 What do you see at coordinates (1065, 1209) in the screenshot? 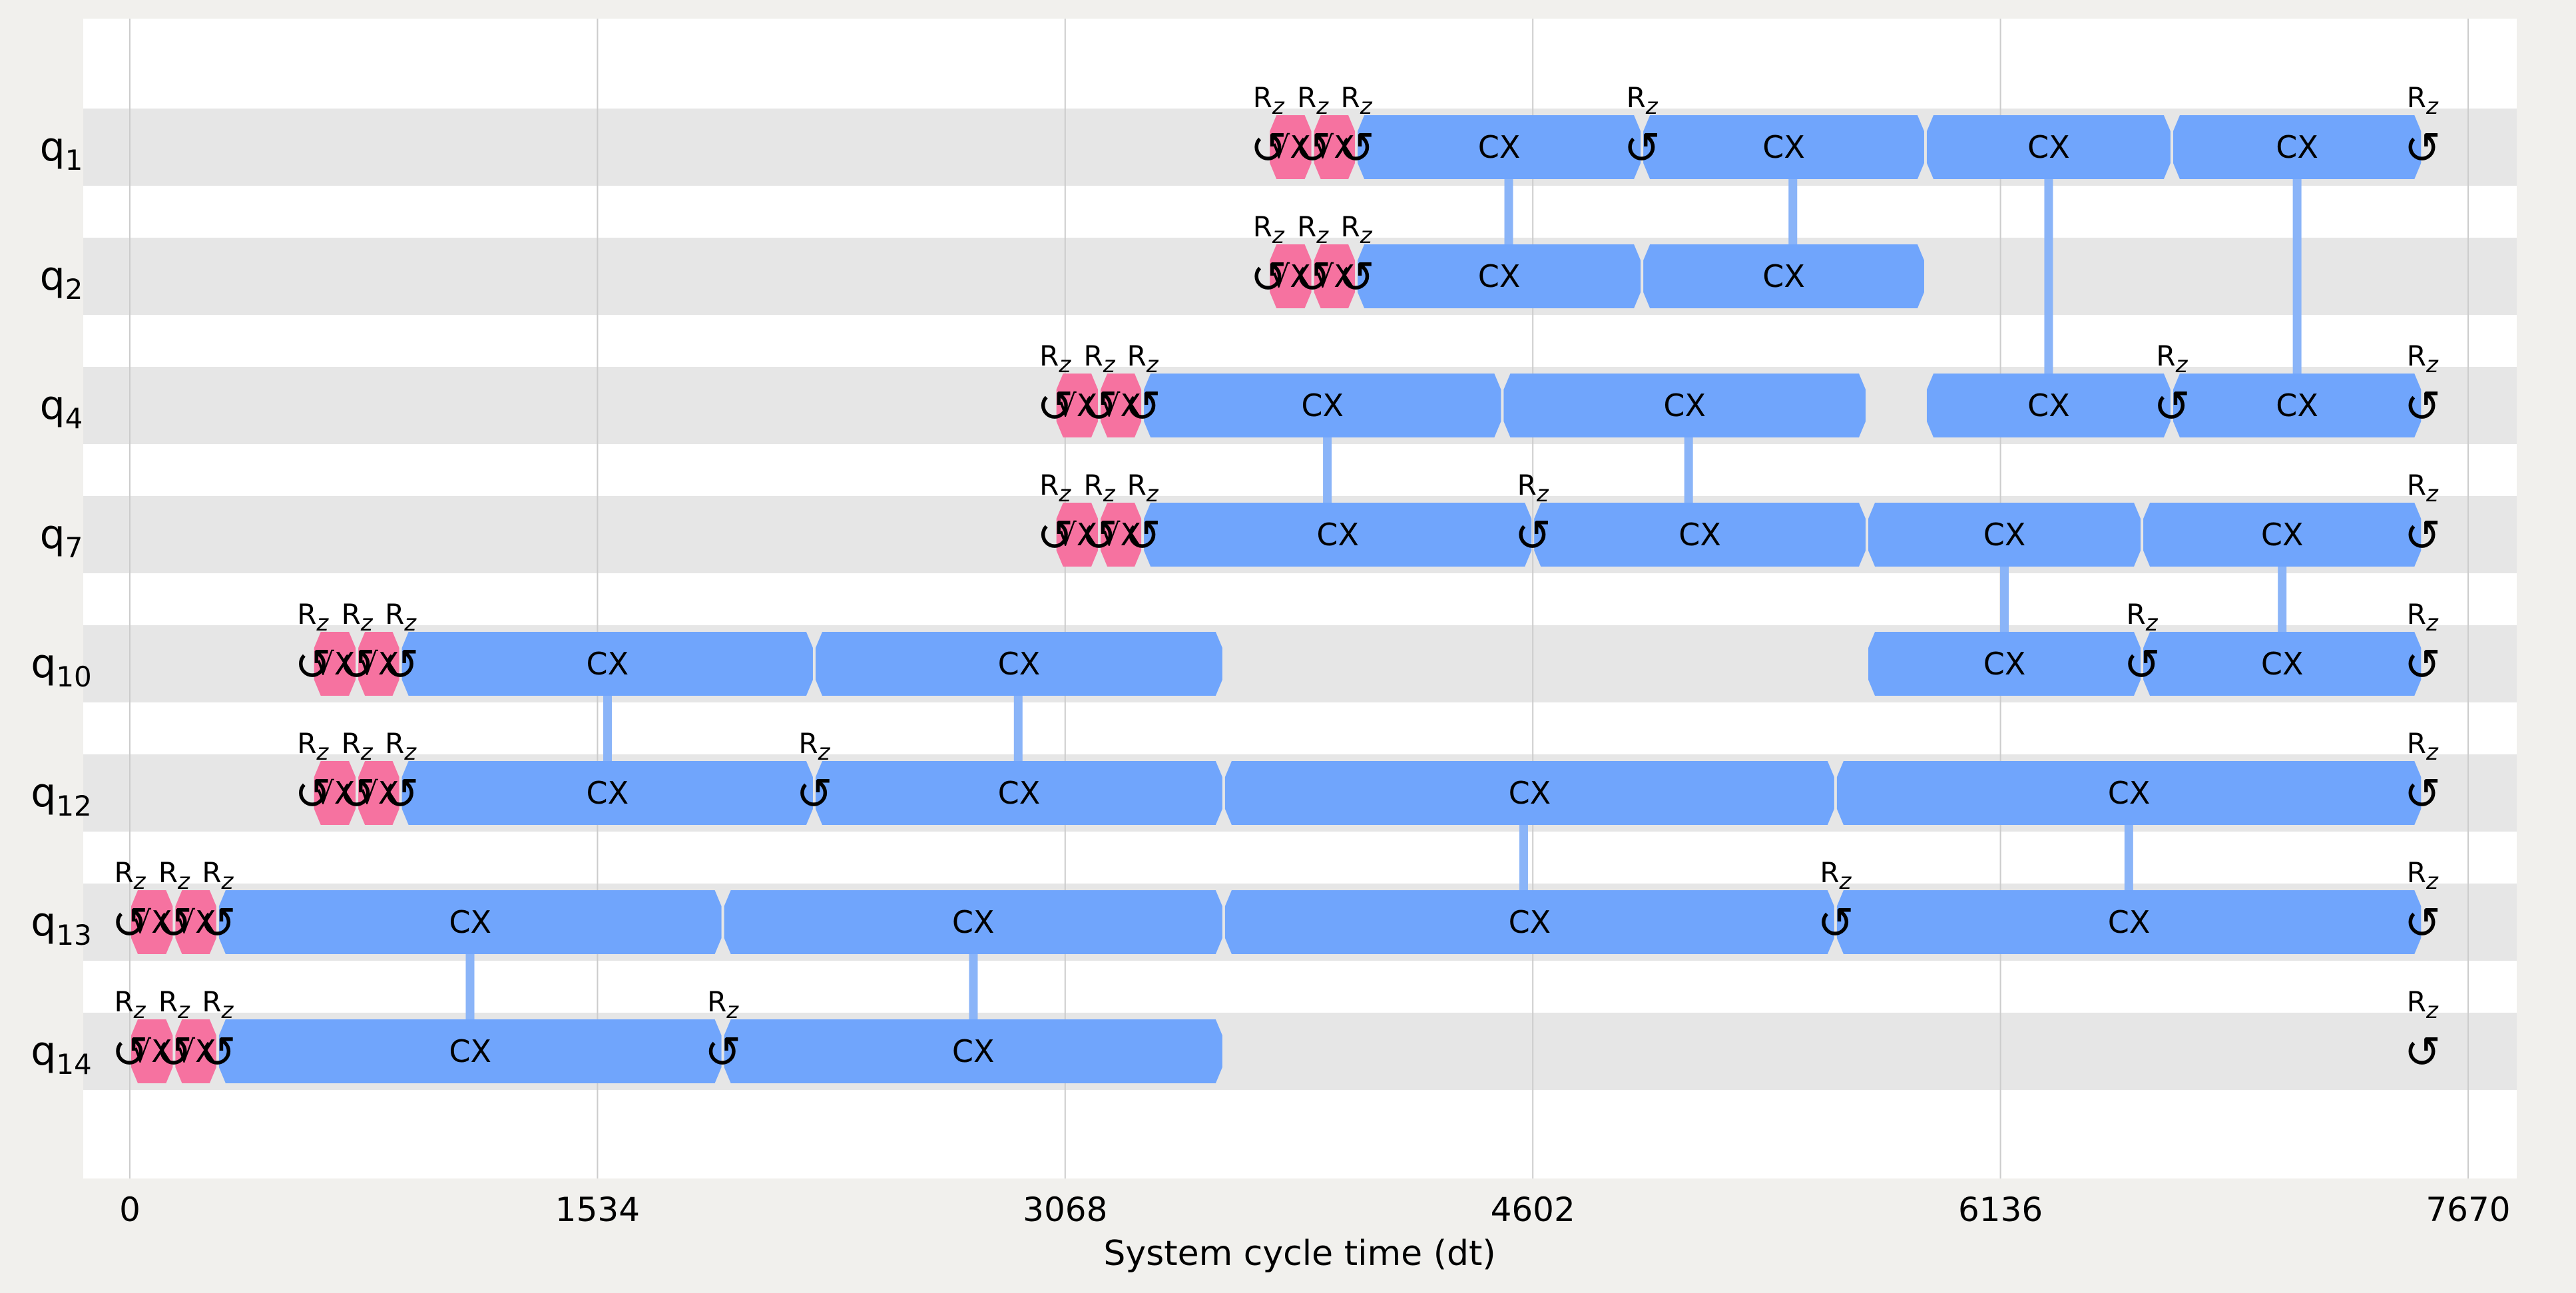
I see `x-tick-label: 3068` at bounding box center [1065, 1209].